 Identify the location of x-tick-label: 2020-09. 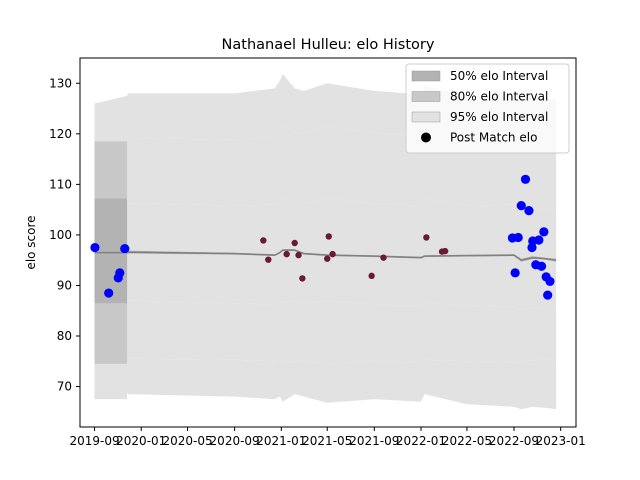
(235, 441).